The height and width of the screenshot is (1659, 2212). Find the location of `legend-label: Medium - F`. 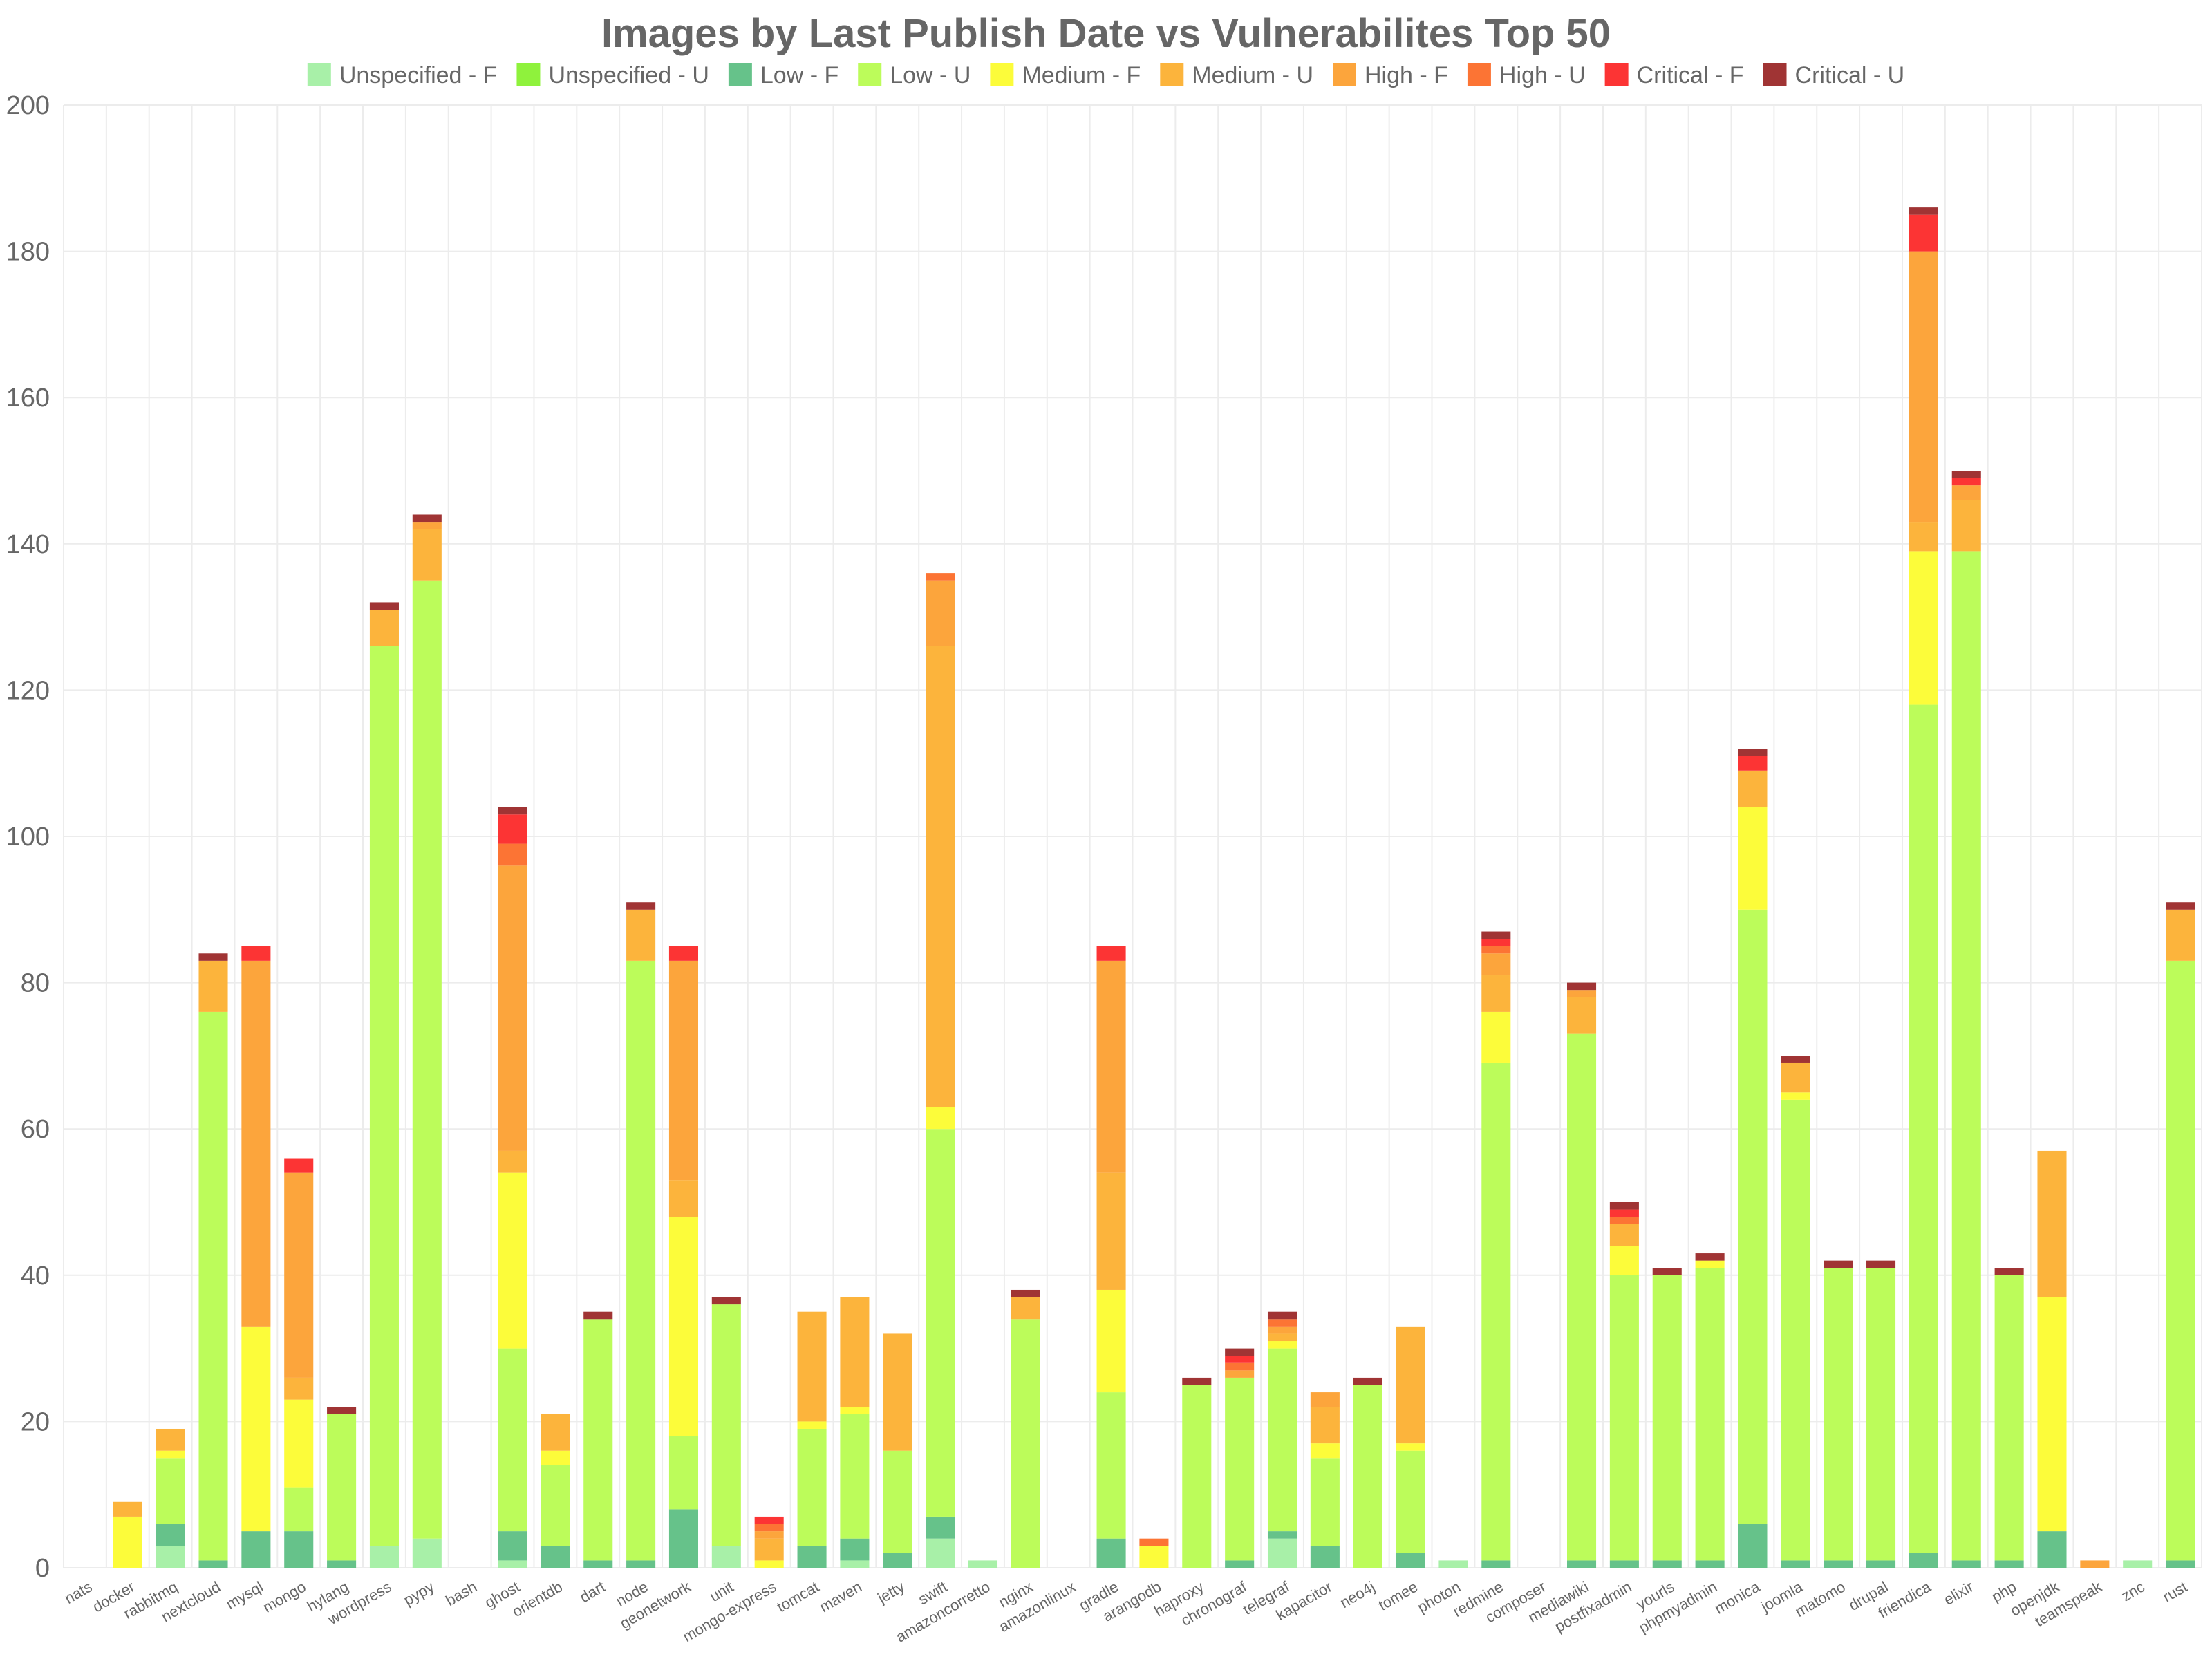

legend-label: Medium - F is located at coordinates (1081, 75).